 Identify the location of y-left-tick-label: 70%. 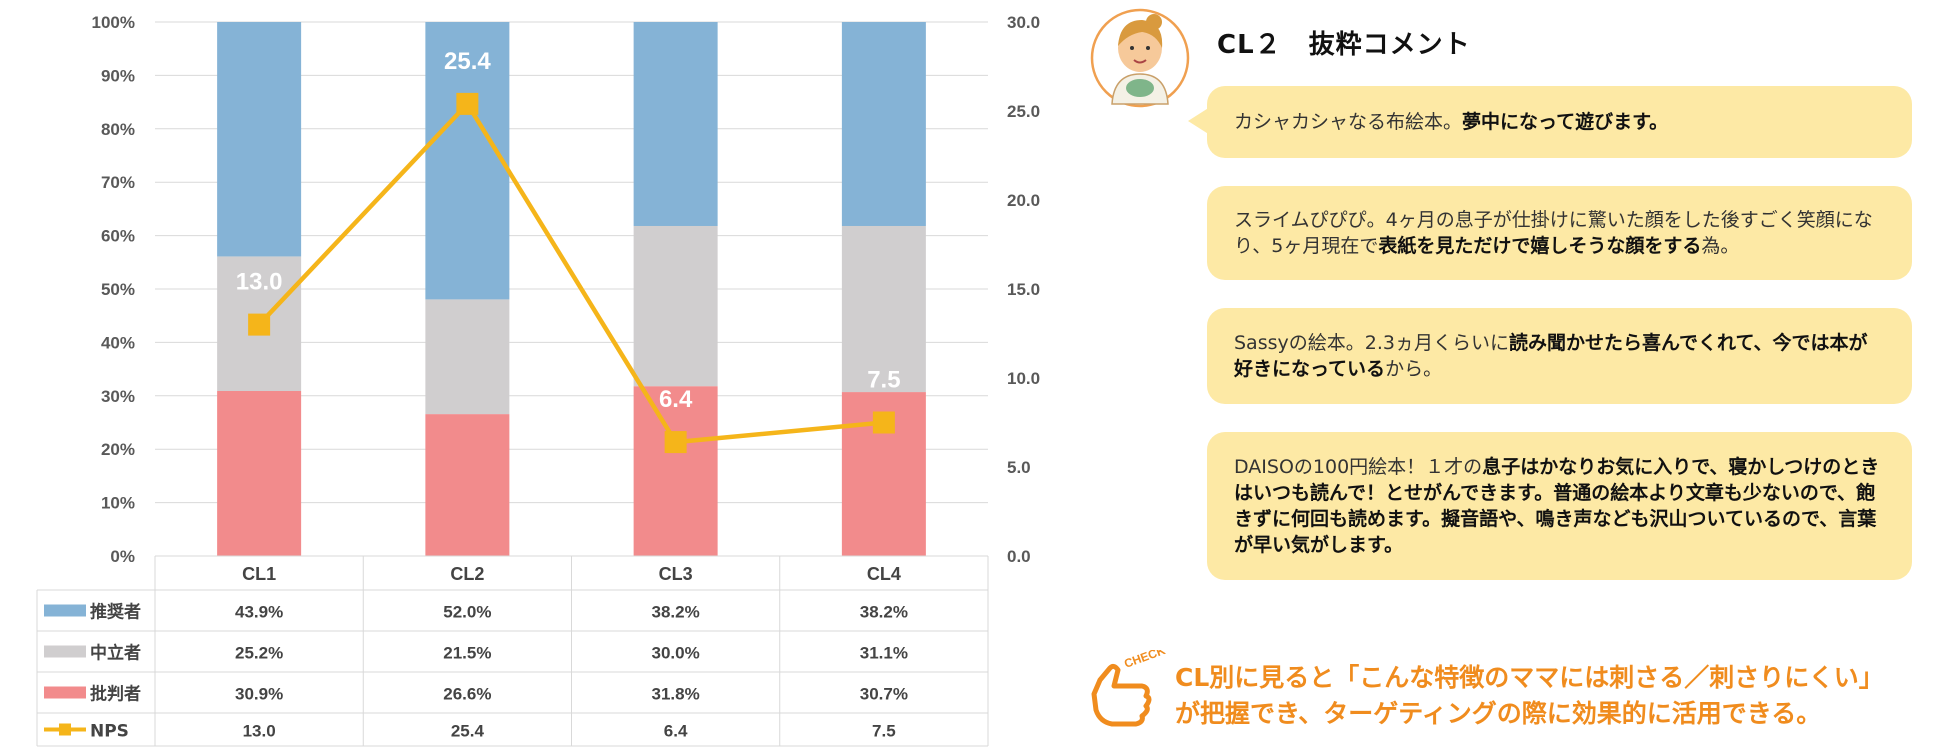
(118, 182).